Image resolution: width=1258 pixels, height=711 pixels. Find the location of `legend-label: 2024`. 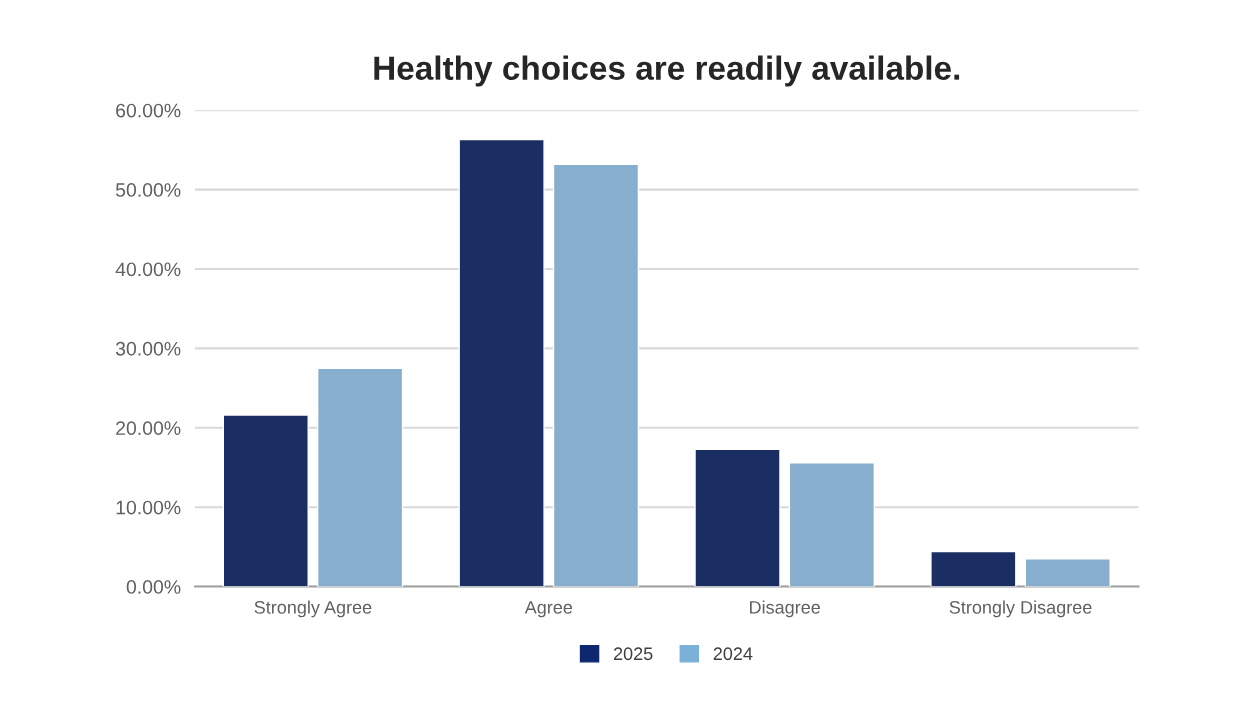

legend-label: 2024 is located at coordinates (733, 654).